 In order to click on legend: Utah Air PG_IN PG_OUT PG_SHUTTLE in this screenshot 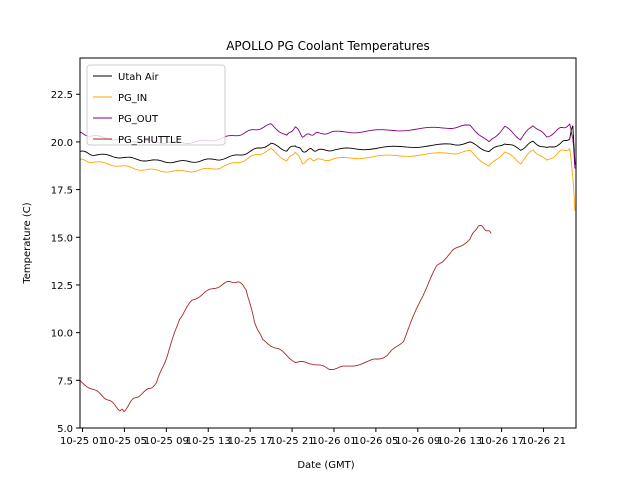, I will do `click(156, 105)`.